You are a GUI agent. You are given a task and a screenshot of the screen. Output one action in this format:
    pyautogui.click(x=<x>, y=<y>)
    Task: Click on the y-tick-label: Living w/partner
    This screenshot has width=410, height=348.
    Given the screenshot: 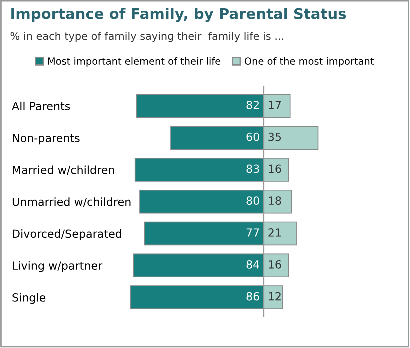 What is the action you would take?
    pyautogui.click(x=58, y=266)
    